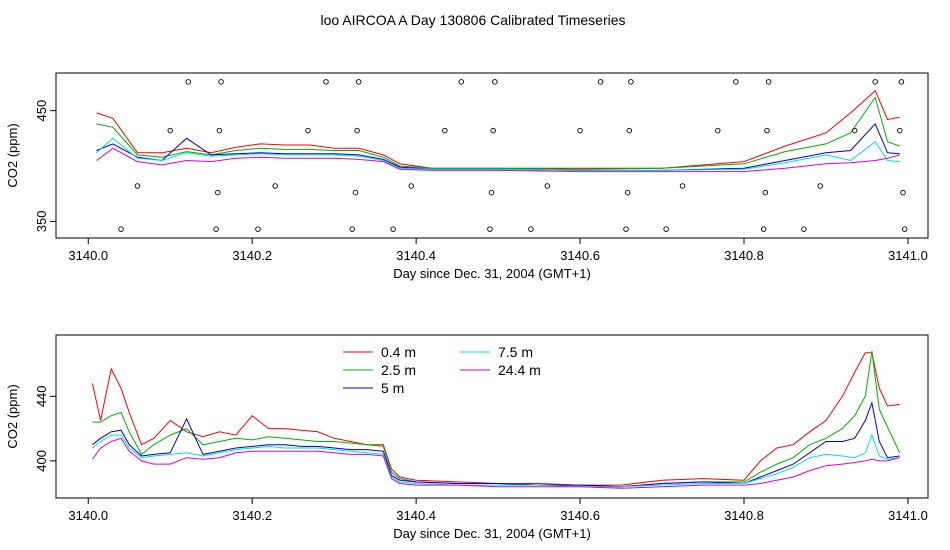 Image resolution: width=950 pixels, height=550 pixels. I want to click on bottom-y-tick-label: 400, so click(41, 461).